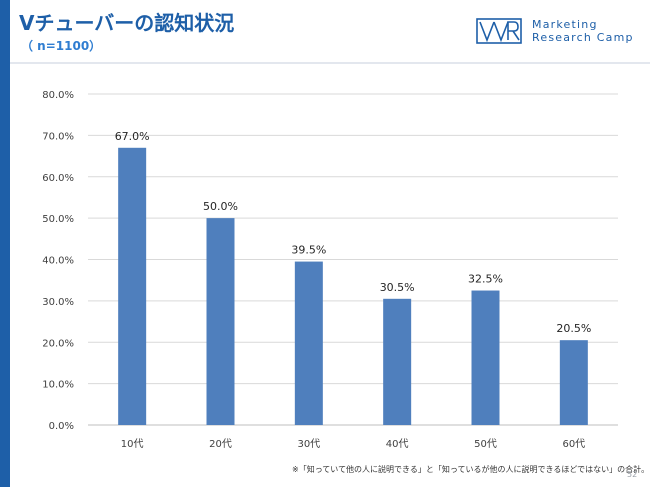 This screenshot has height=487, width=650. Describe the element at coordinates (58, 385) in the screenshot. I see `y-tick-label: 10.0%` at that location.